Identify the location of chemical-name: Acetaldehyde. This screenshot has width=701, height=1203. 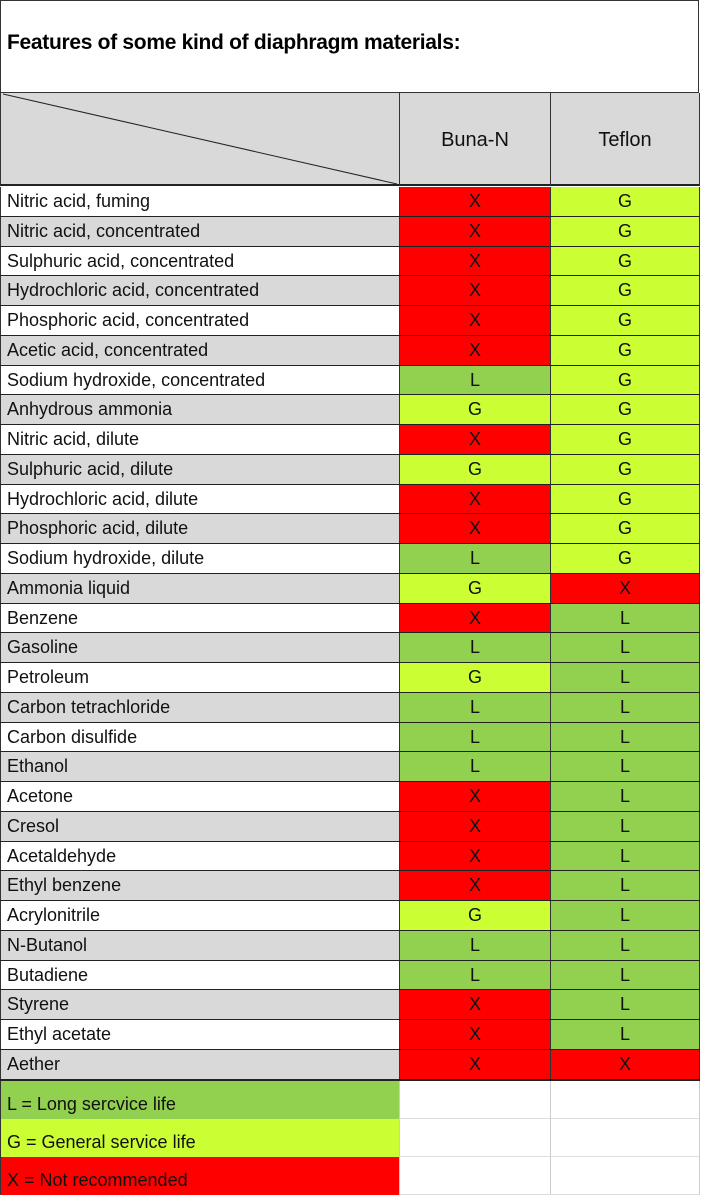
(199, 856).